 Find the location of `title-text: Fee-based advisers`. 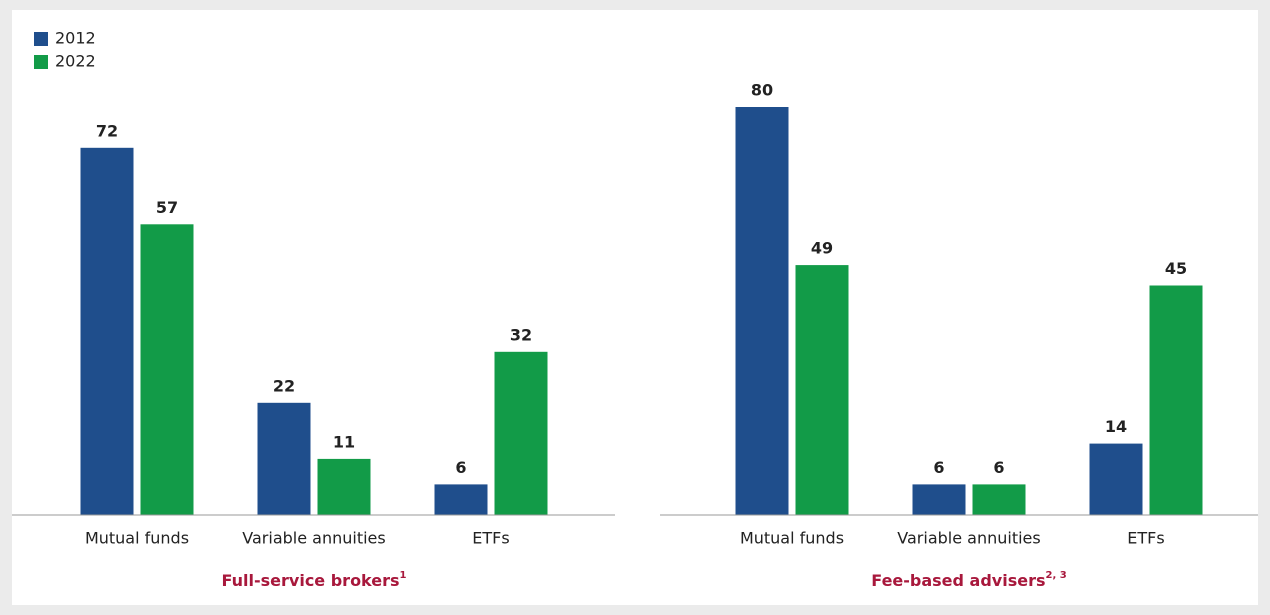

title-text: Fee-based advisers is located at coordinates (958, 580).